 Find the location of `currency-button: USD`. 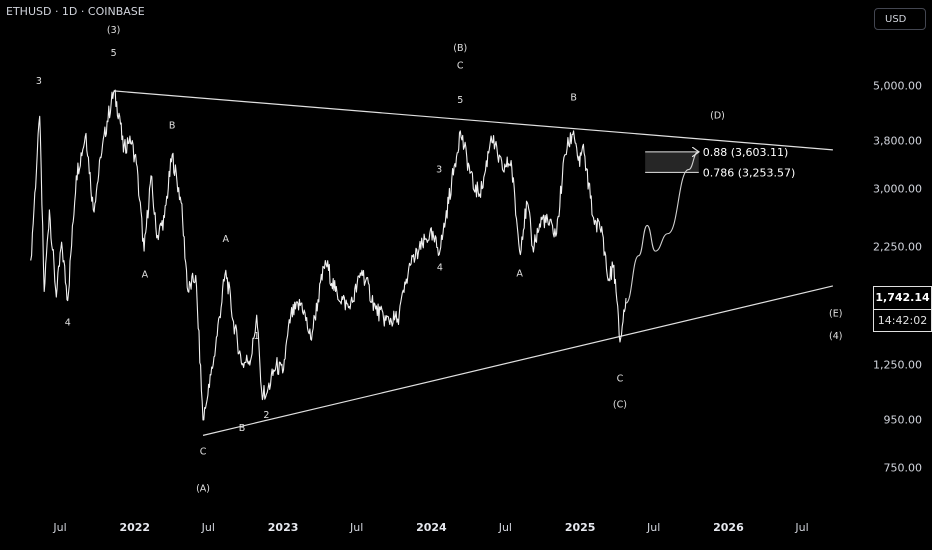

currency-button: USD is located at coordinates (900, 19).